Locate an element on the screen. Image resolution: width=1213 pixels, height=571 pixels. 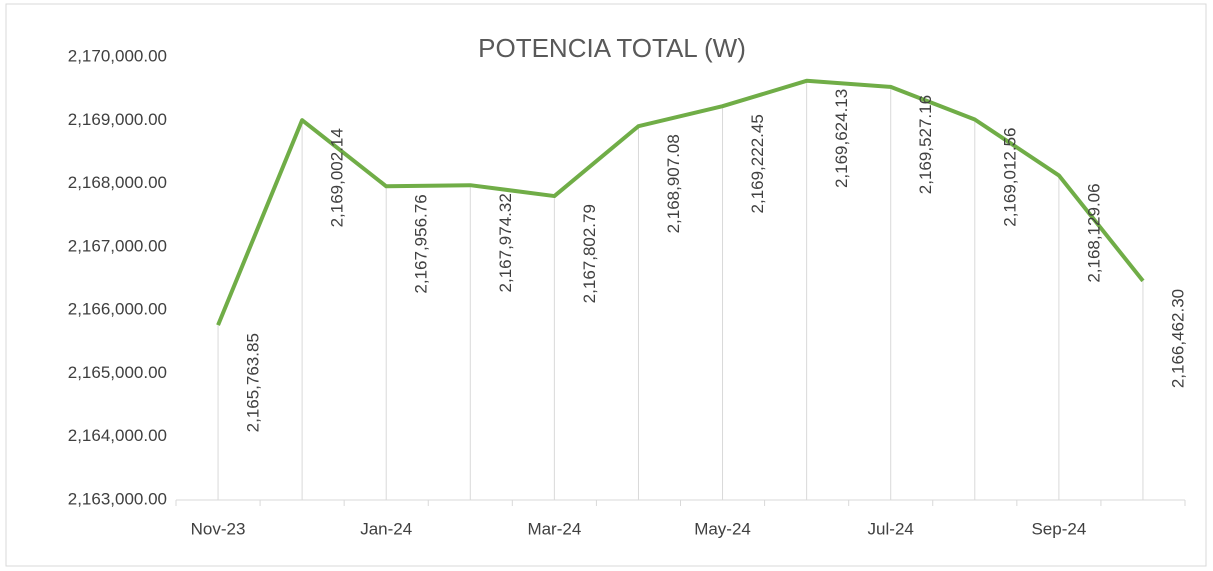
y-tick-label: 2,165,000.00 is located at coordinates (117, 372).